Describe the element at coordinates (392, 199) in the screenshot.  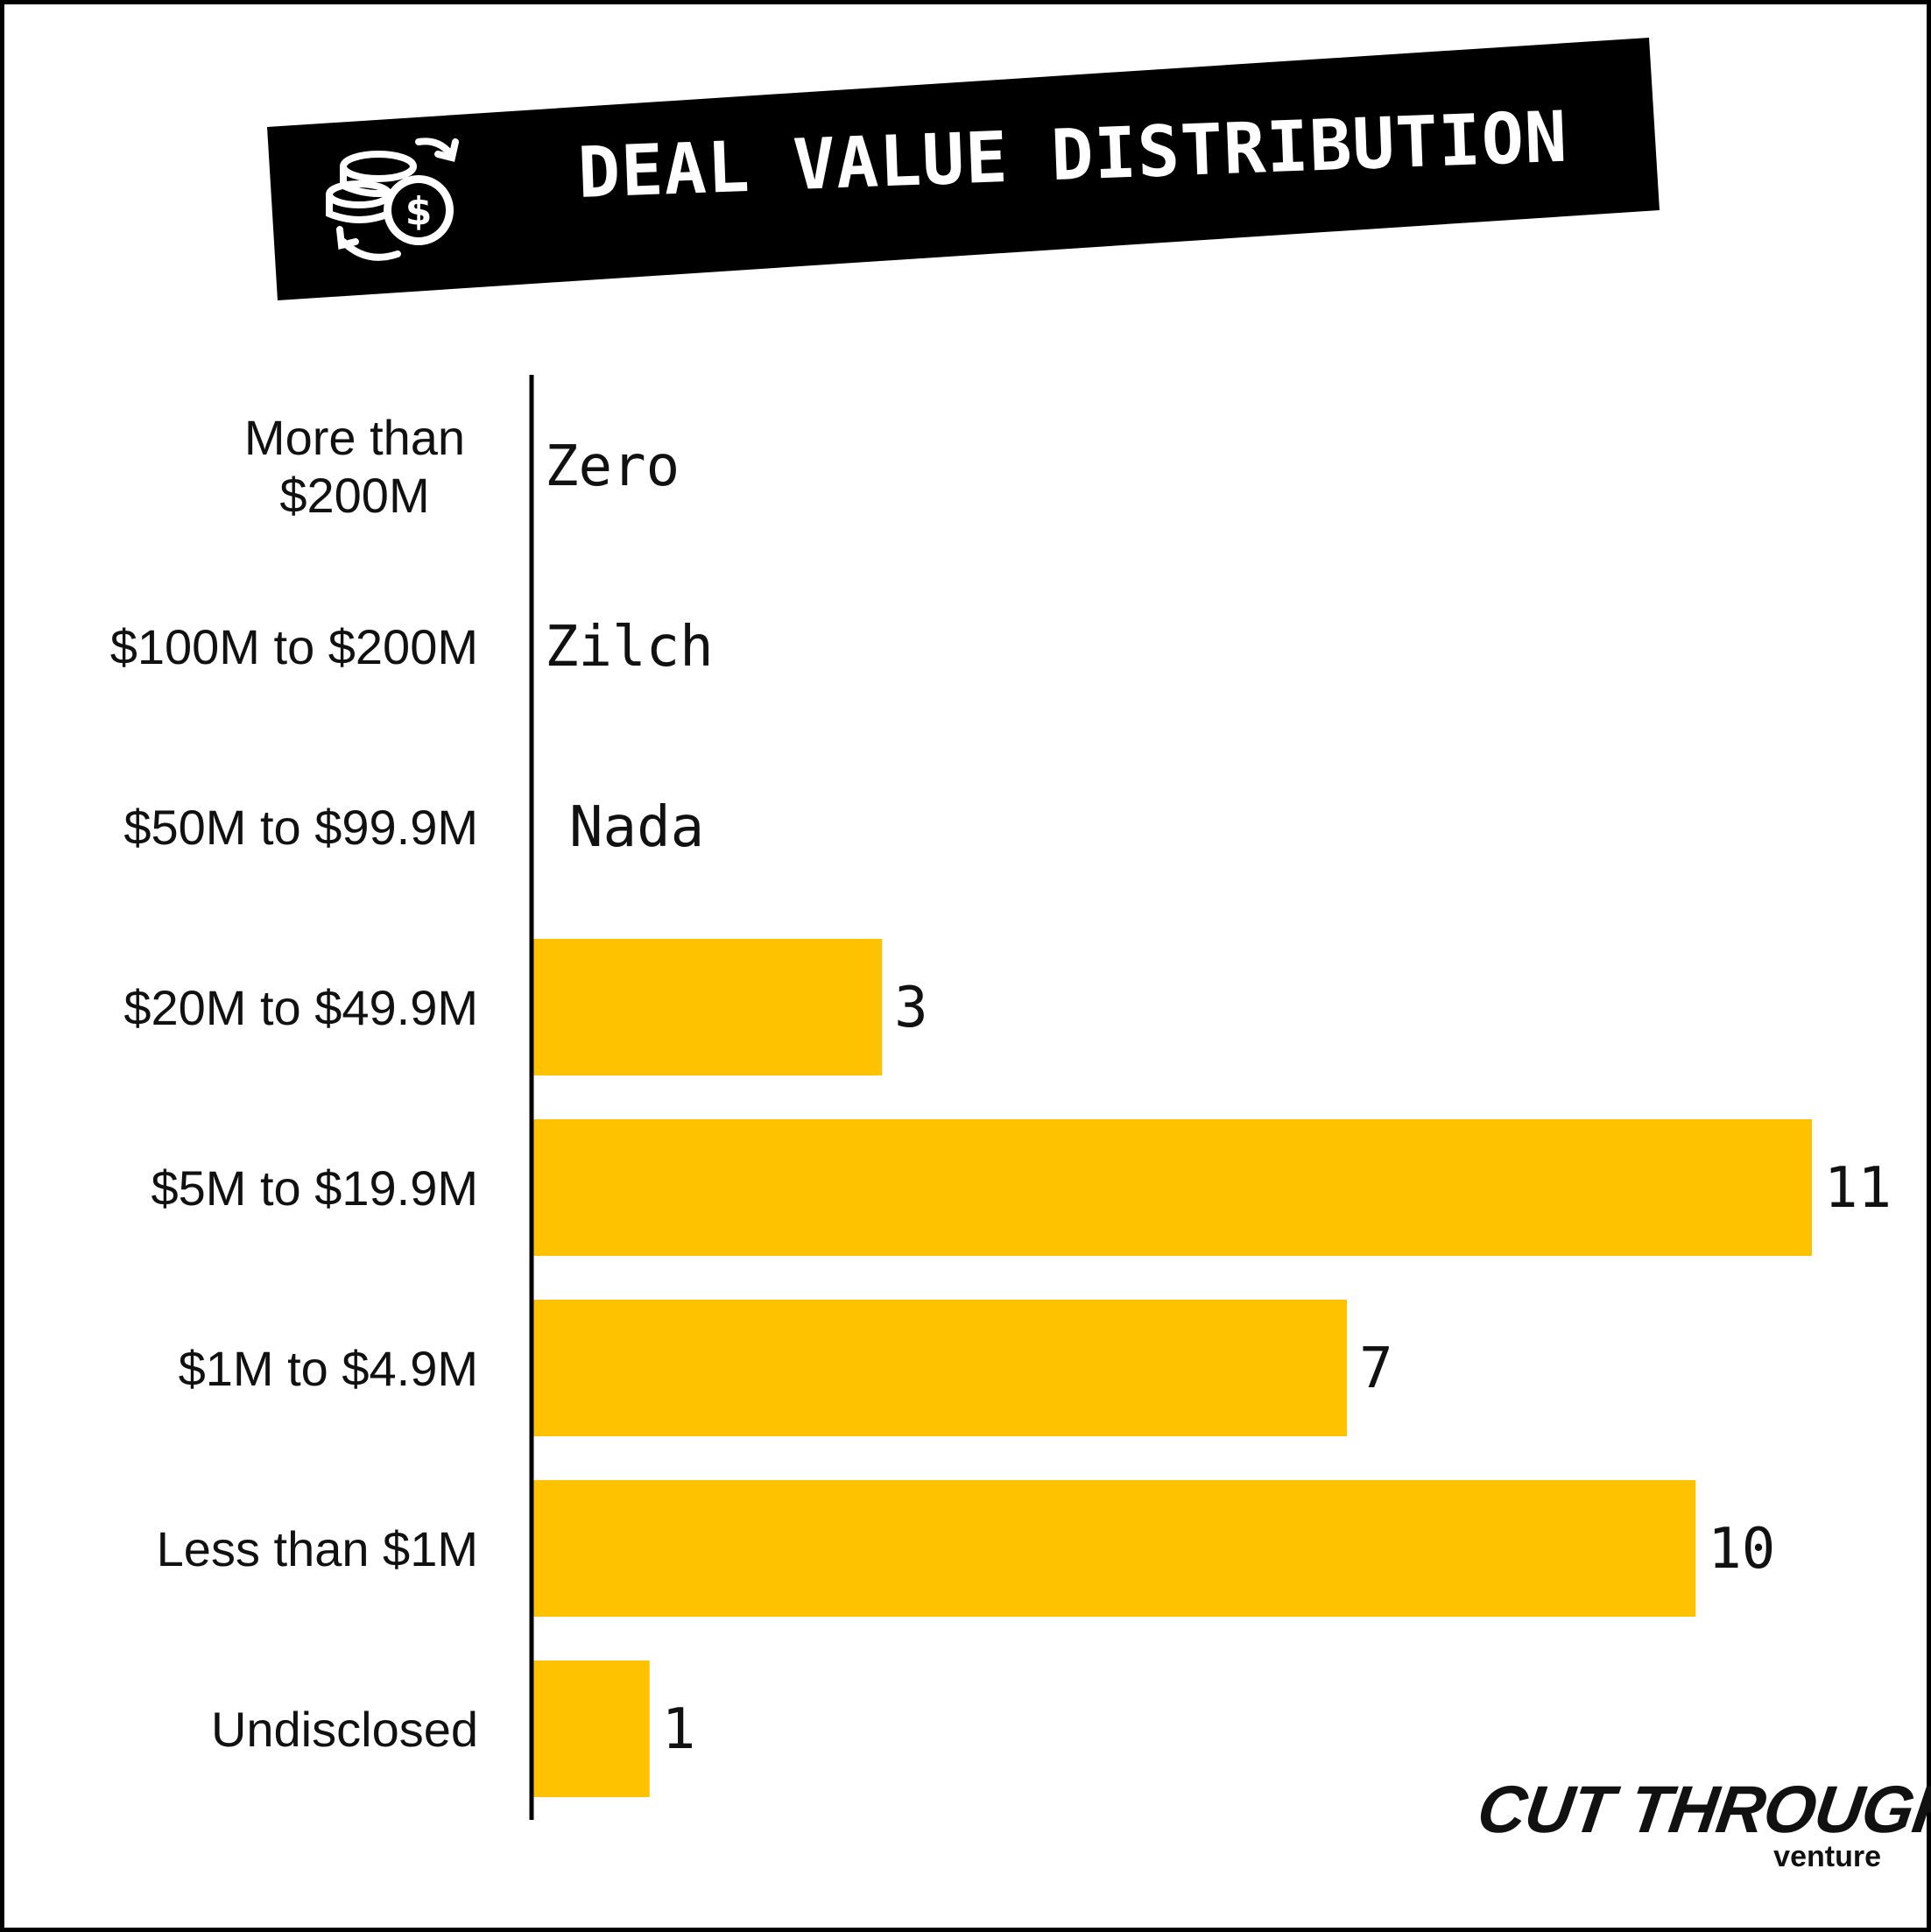
I see `coins-exchange-icon: $` at that location.